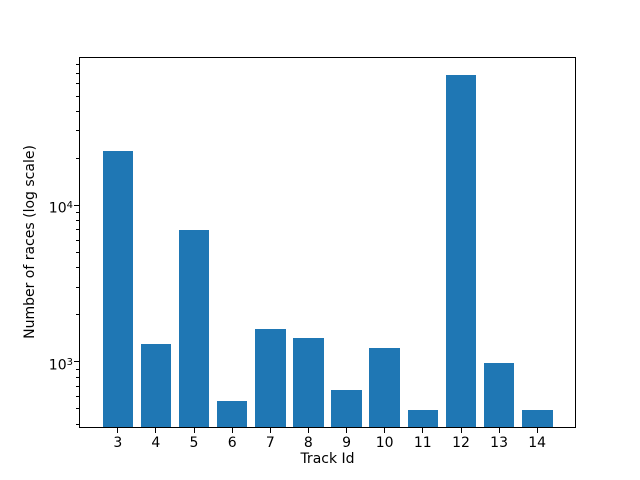  I want to click on x-tick-label: 7, so click(270, 443).